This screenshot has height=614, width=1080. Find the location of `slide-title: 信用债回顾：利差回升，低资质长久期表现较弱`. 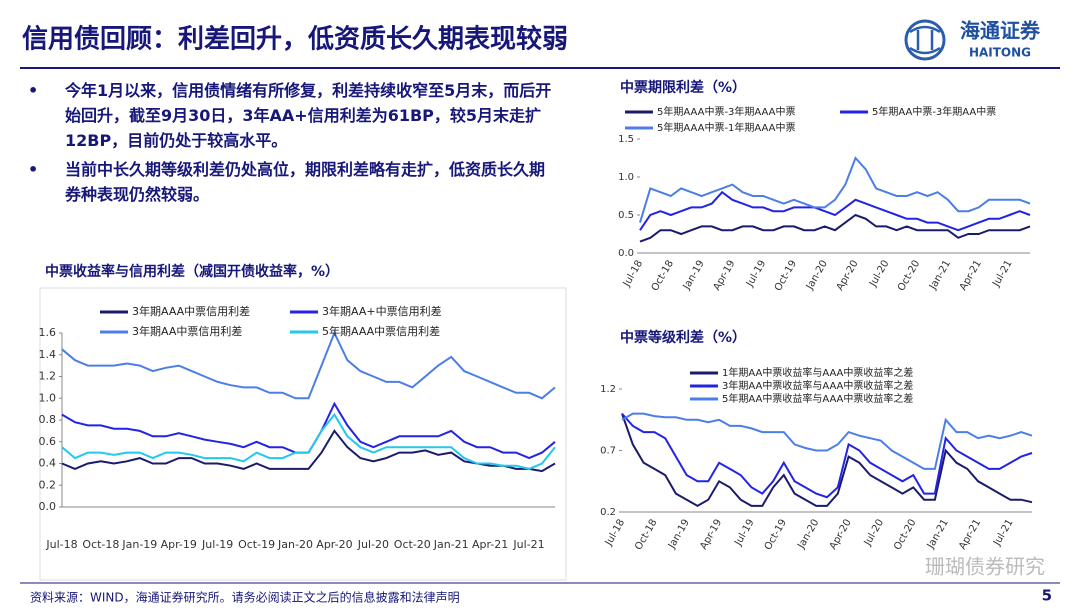

slide-title: 信用债回顾：利差回升，低资质长久期表现较弱 is located at coordinates (295, 39).